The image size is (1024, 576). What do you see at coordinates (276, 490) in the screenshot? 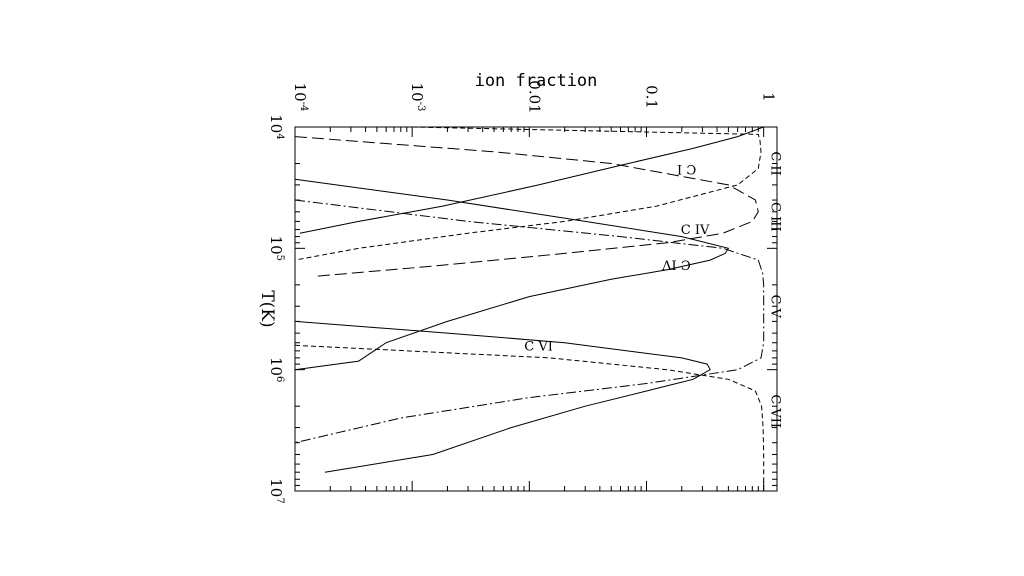
I see `x-tick-label: 107` at bounding box center [276, 490].